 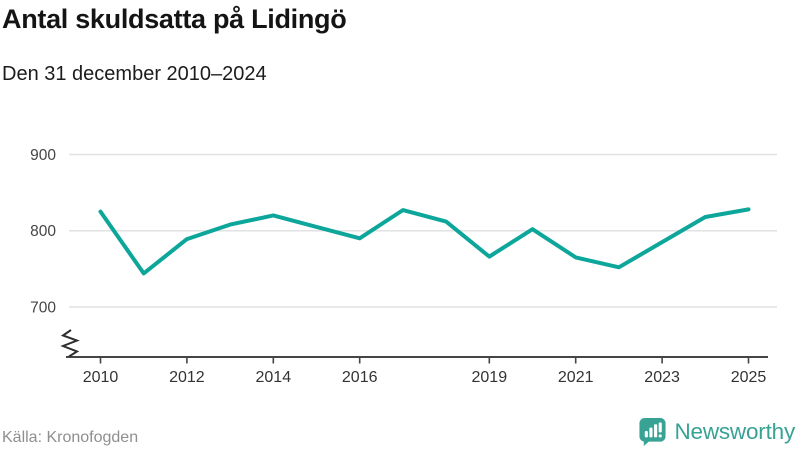 What do you see at coordinates (662, 377) in the screenshot?
I see `x-tick-label: 2023` at bounding box center [662, 377].